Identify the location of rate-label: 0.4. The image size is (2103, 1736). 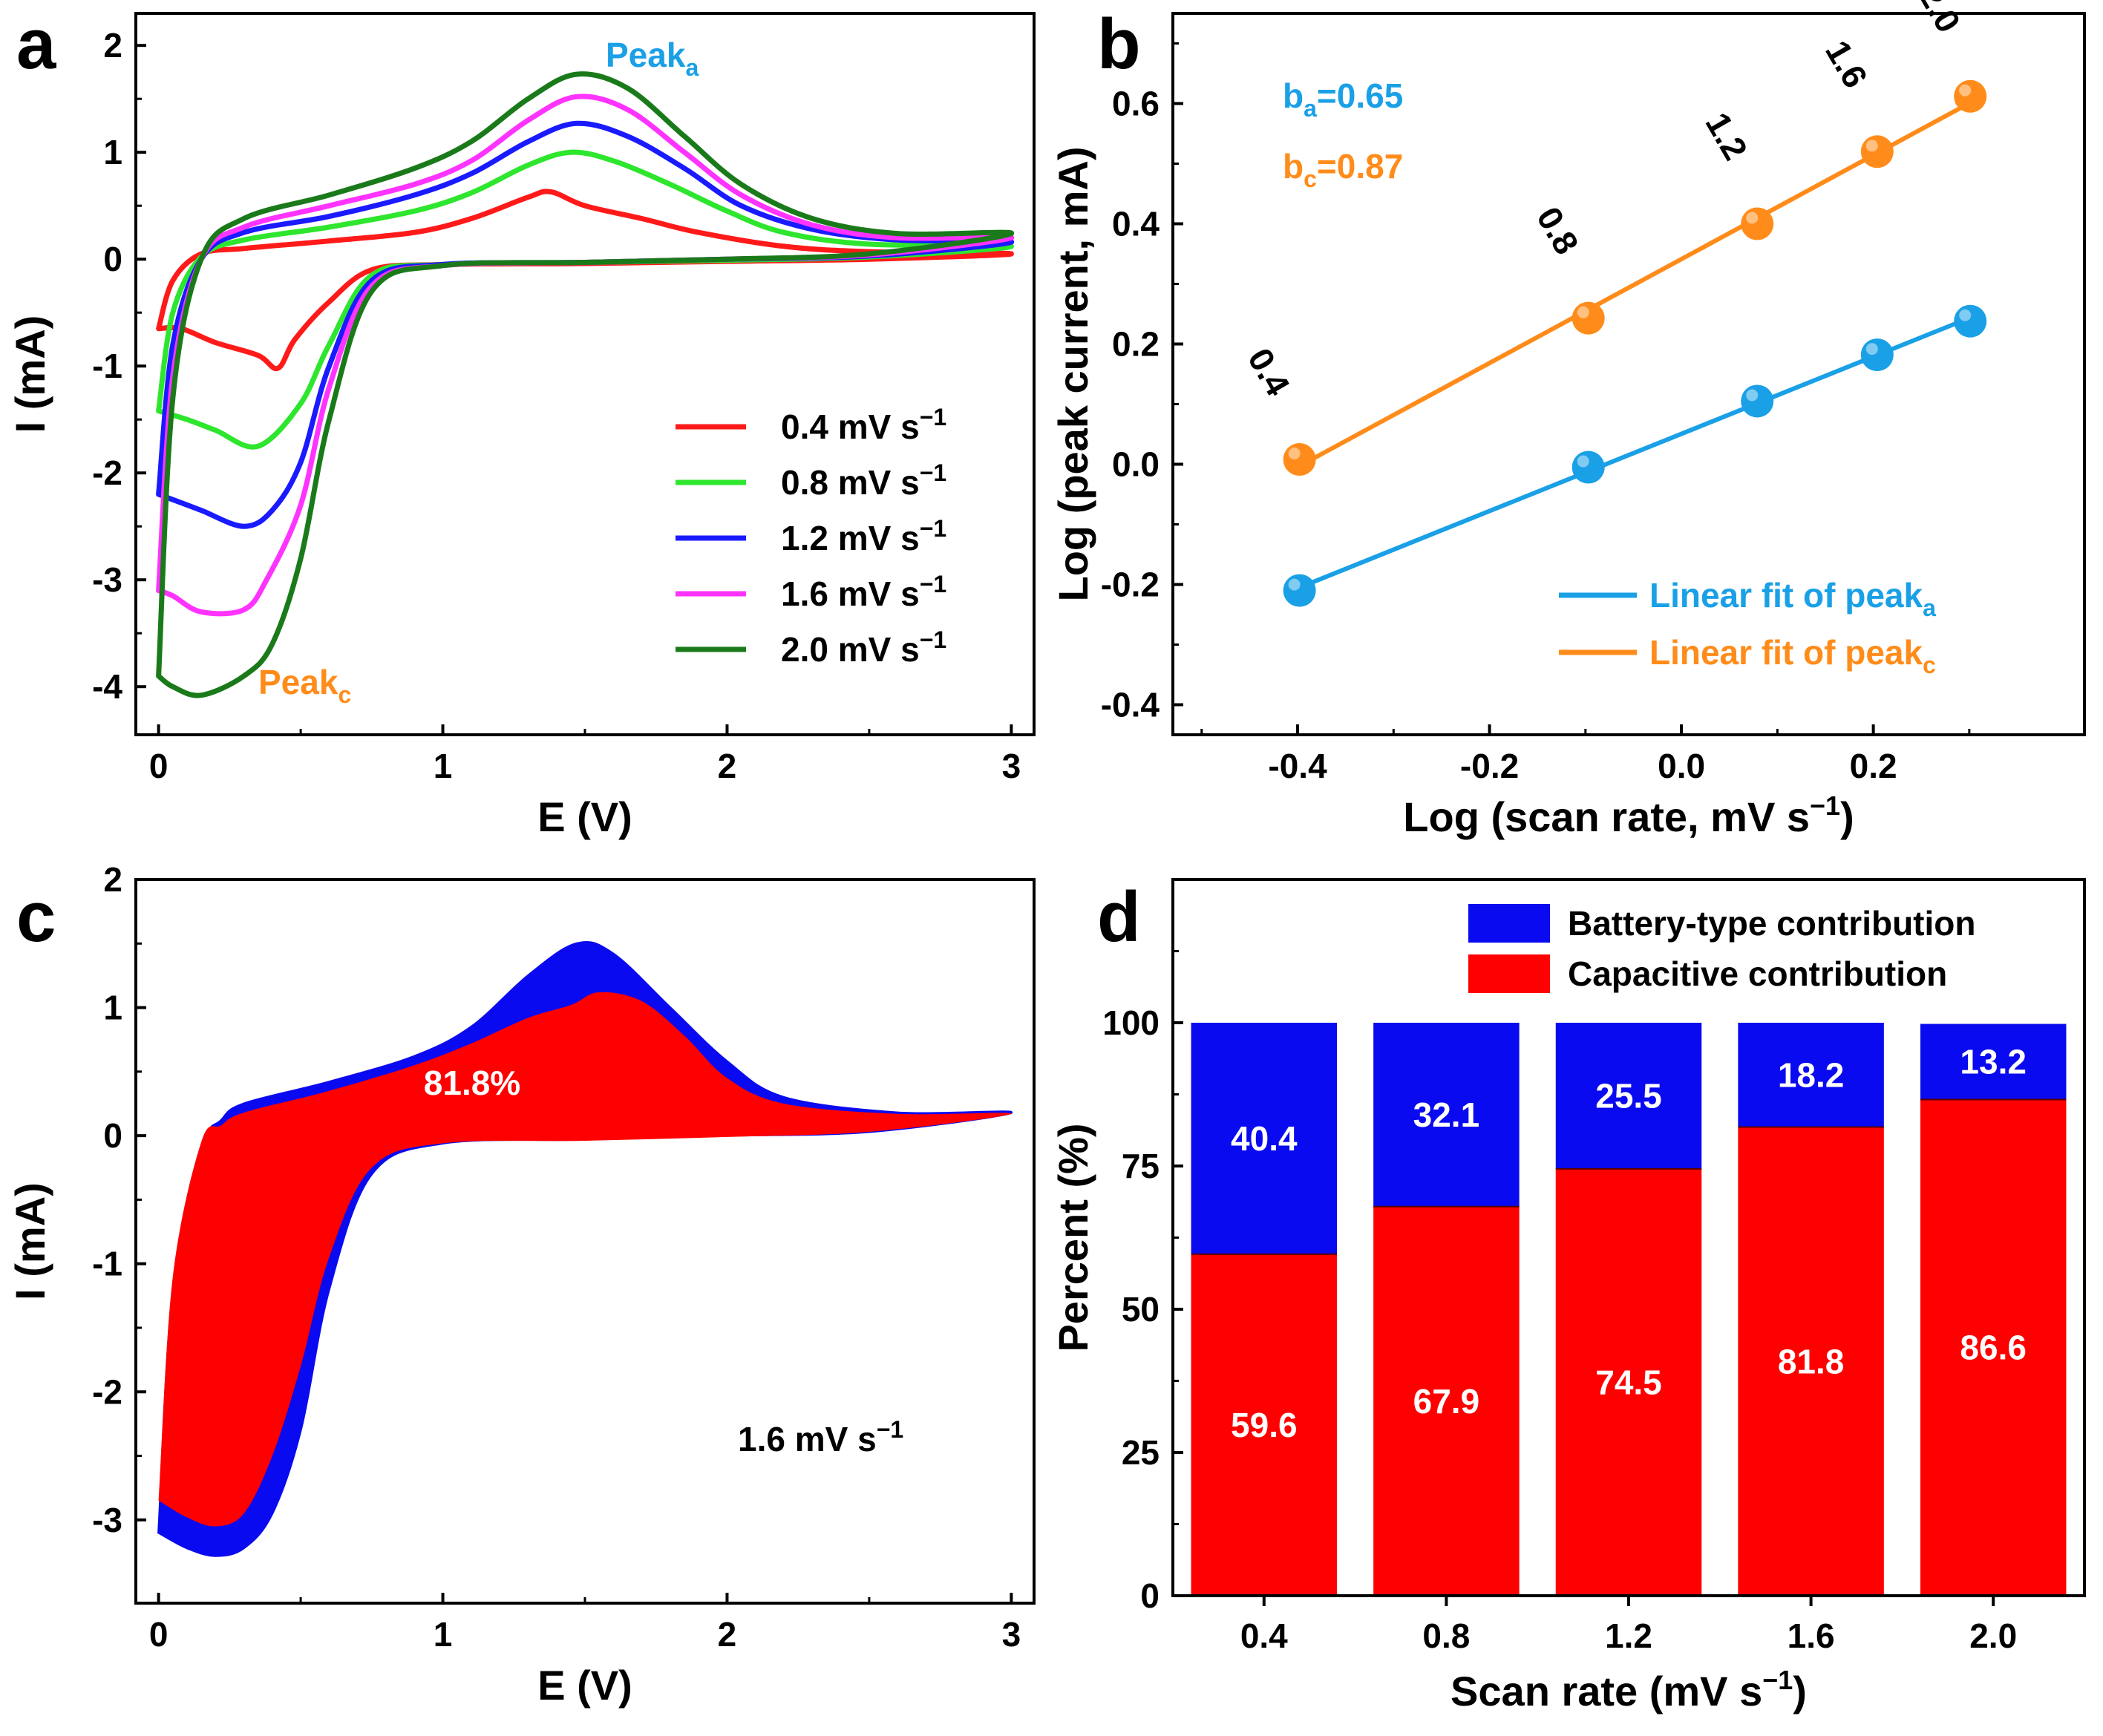
(1269, 371).